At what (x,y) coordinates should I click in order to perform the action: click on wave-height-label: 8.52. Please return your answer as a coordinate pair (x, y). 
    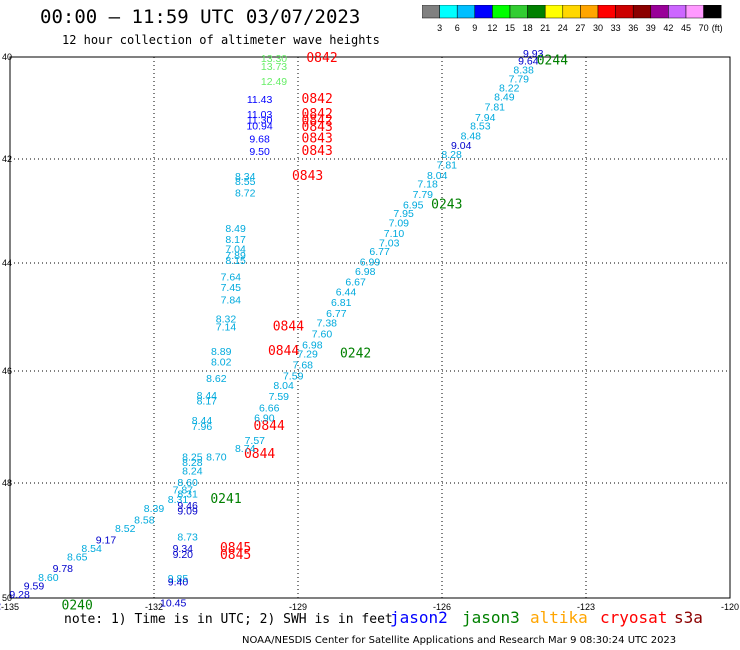
    Looking at the image, I should click on (125, 529).